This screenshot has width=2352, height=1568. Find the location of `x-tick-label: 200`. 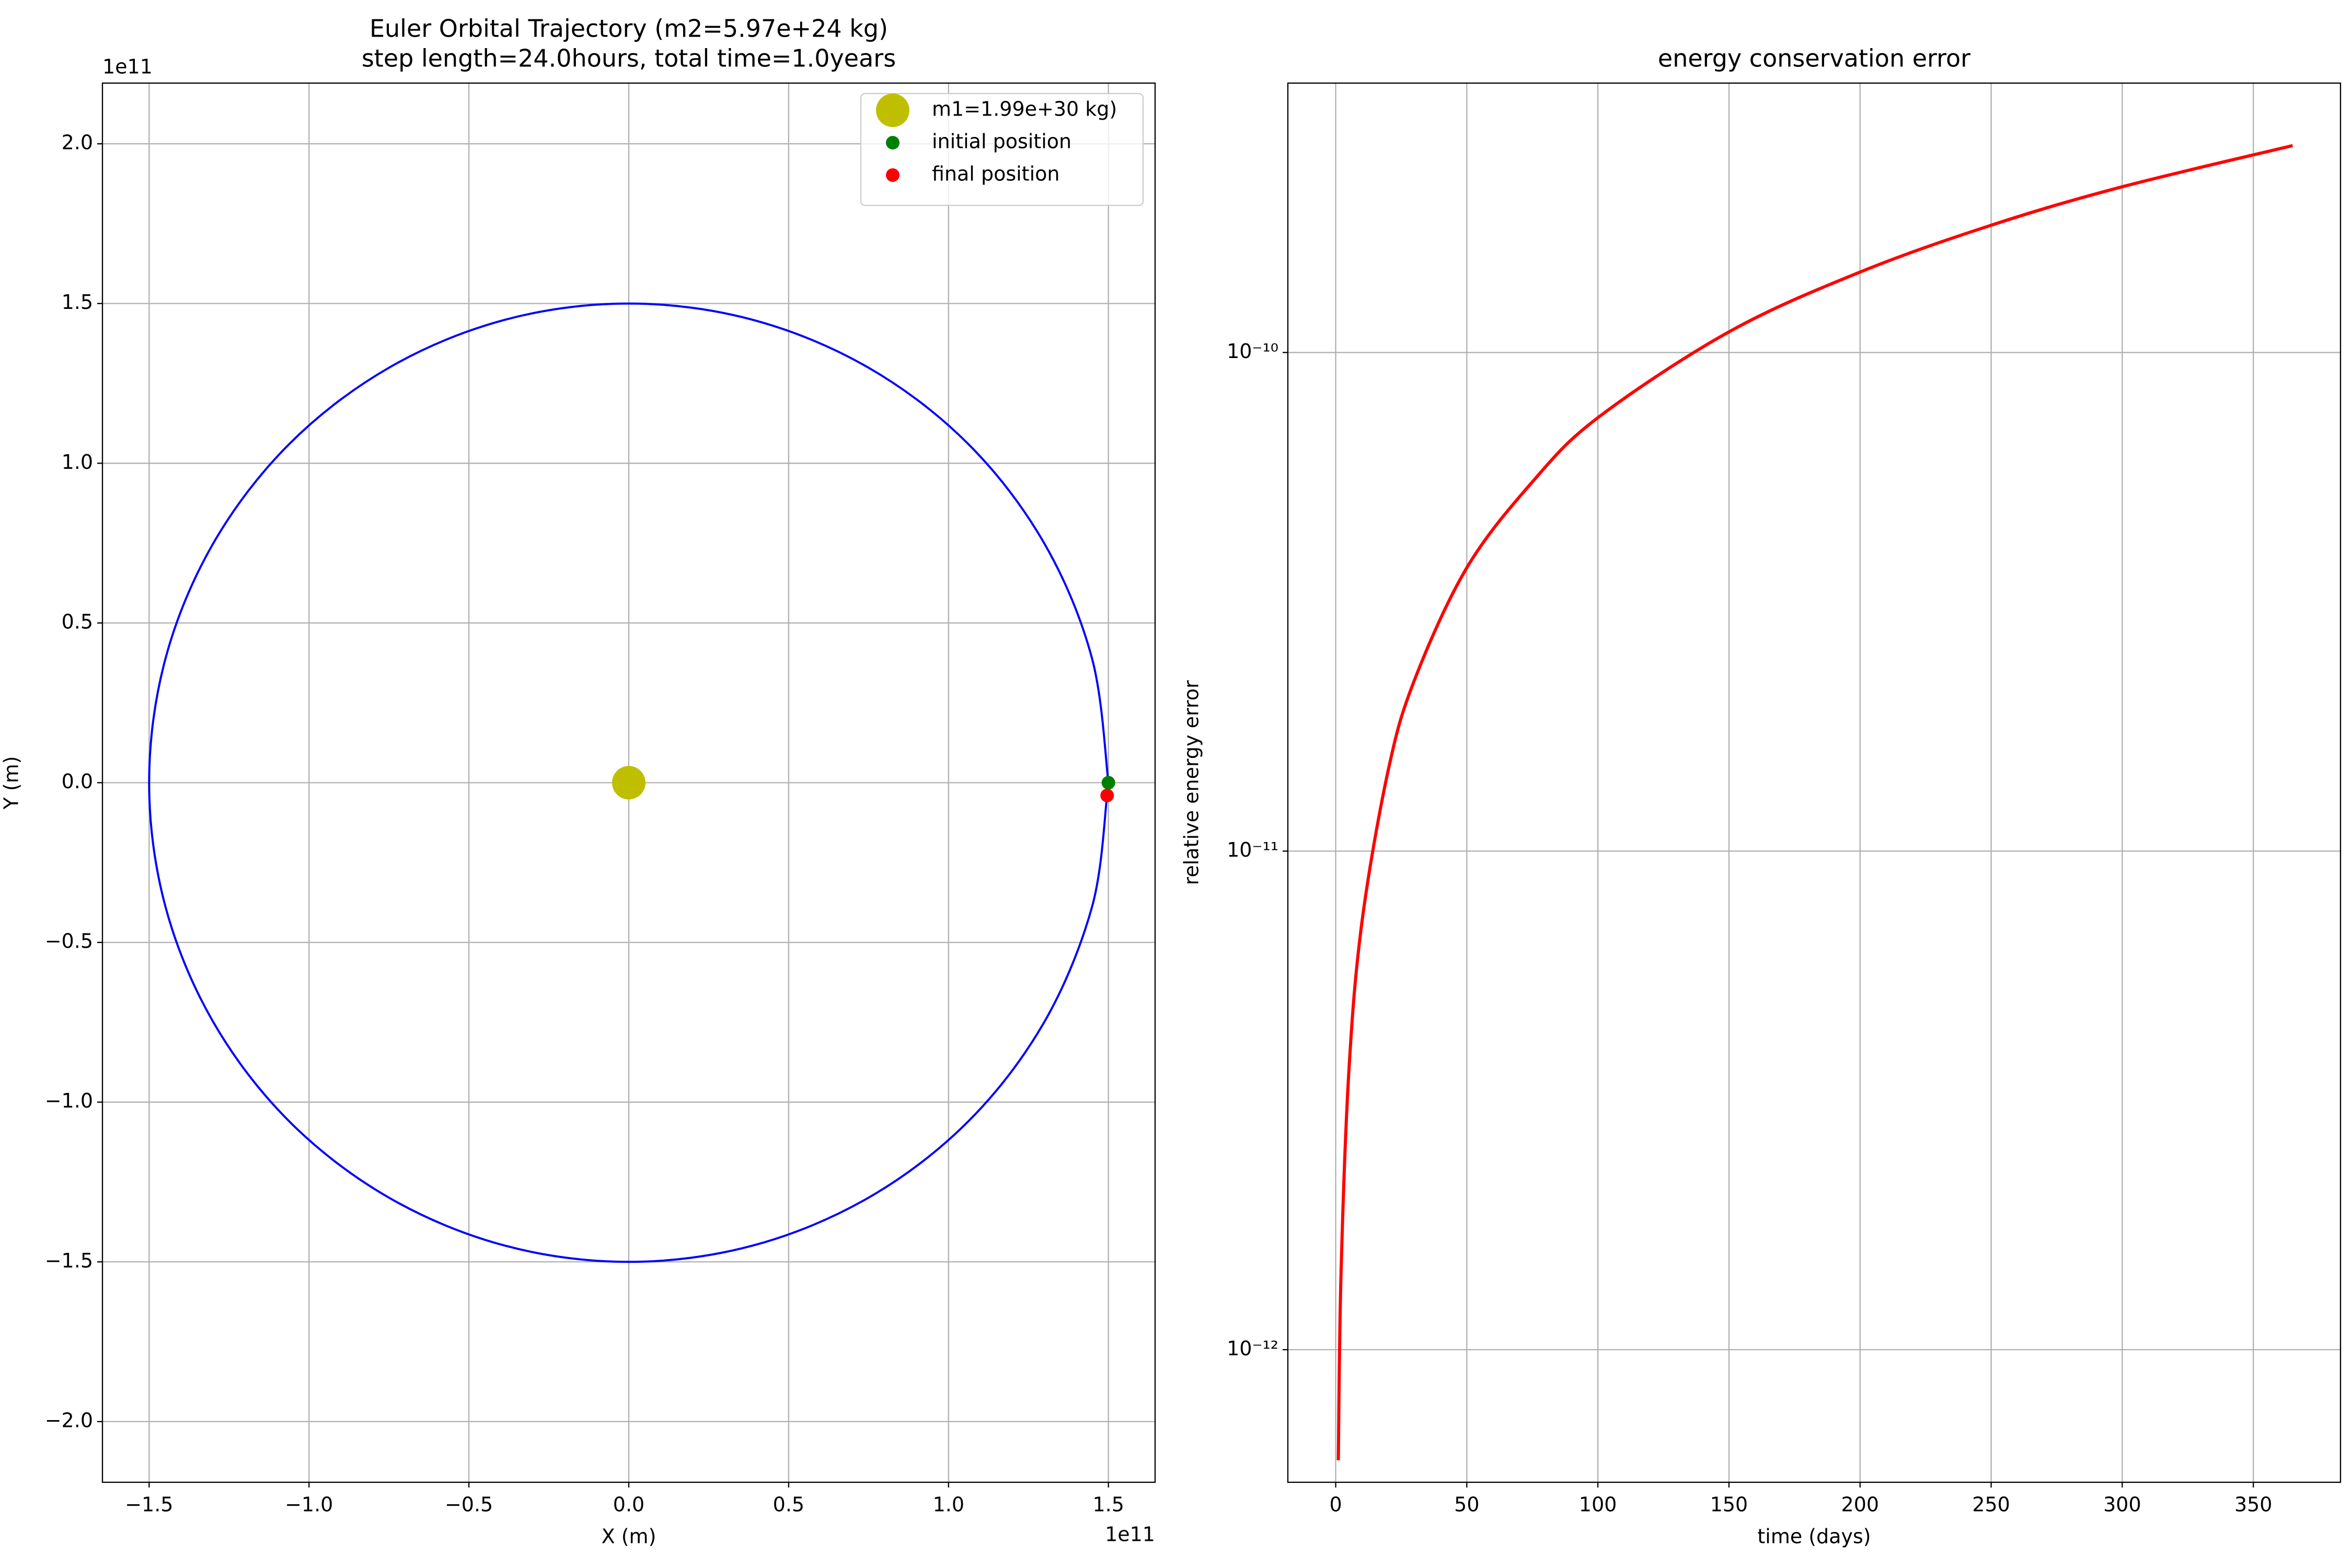

x-tick-label: 200 is located at coordinates (1860, 1504).